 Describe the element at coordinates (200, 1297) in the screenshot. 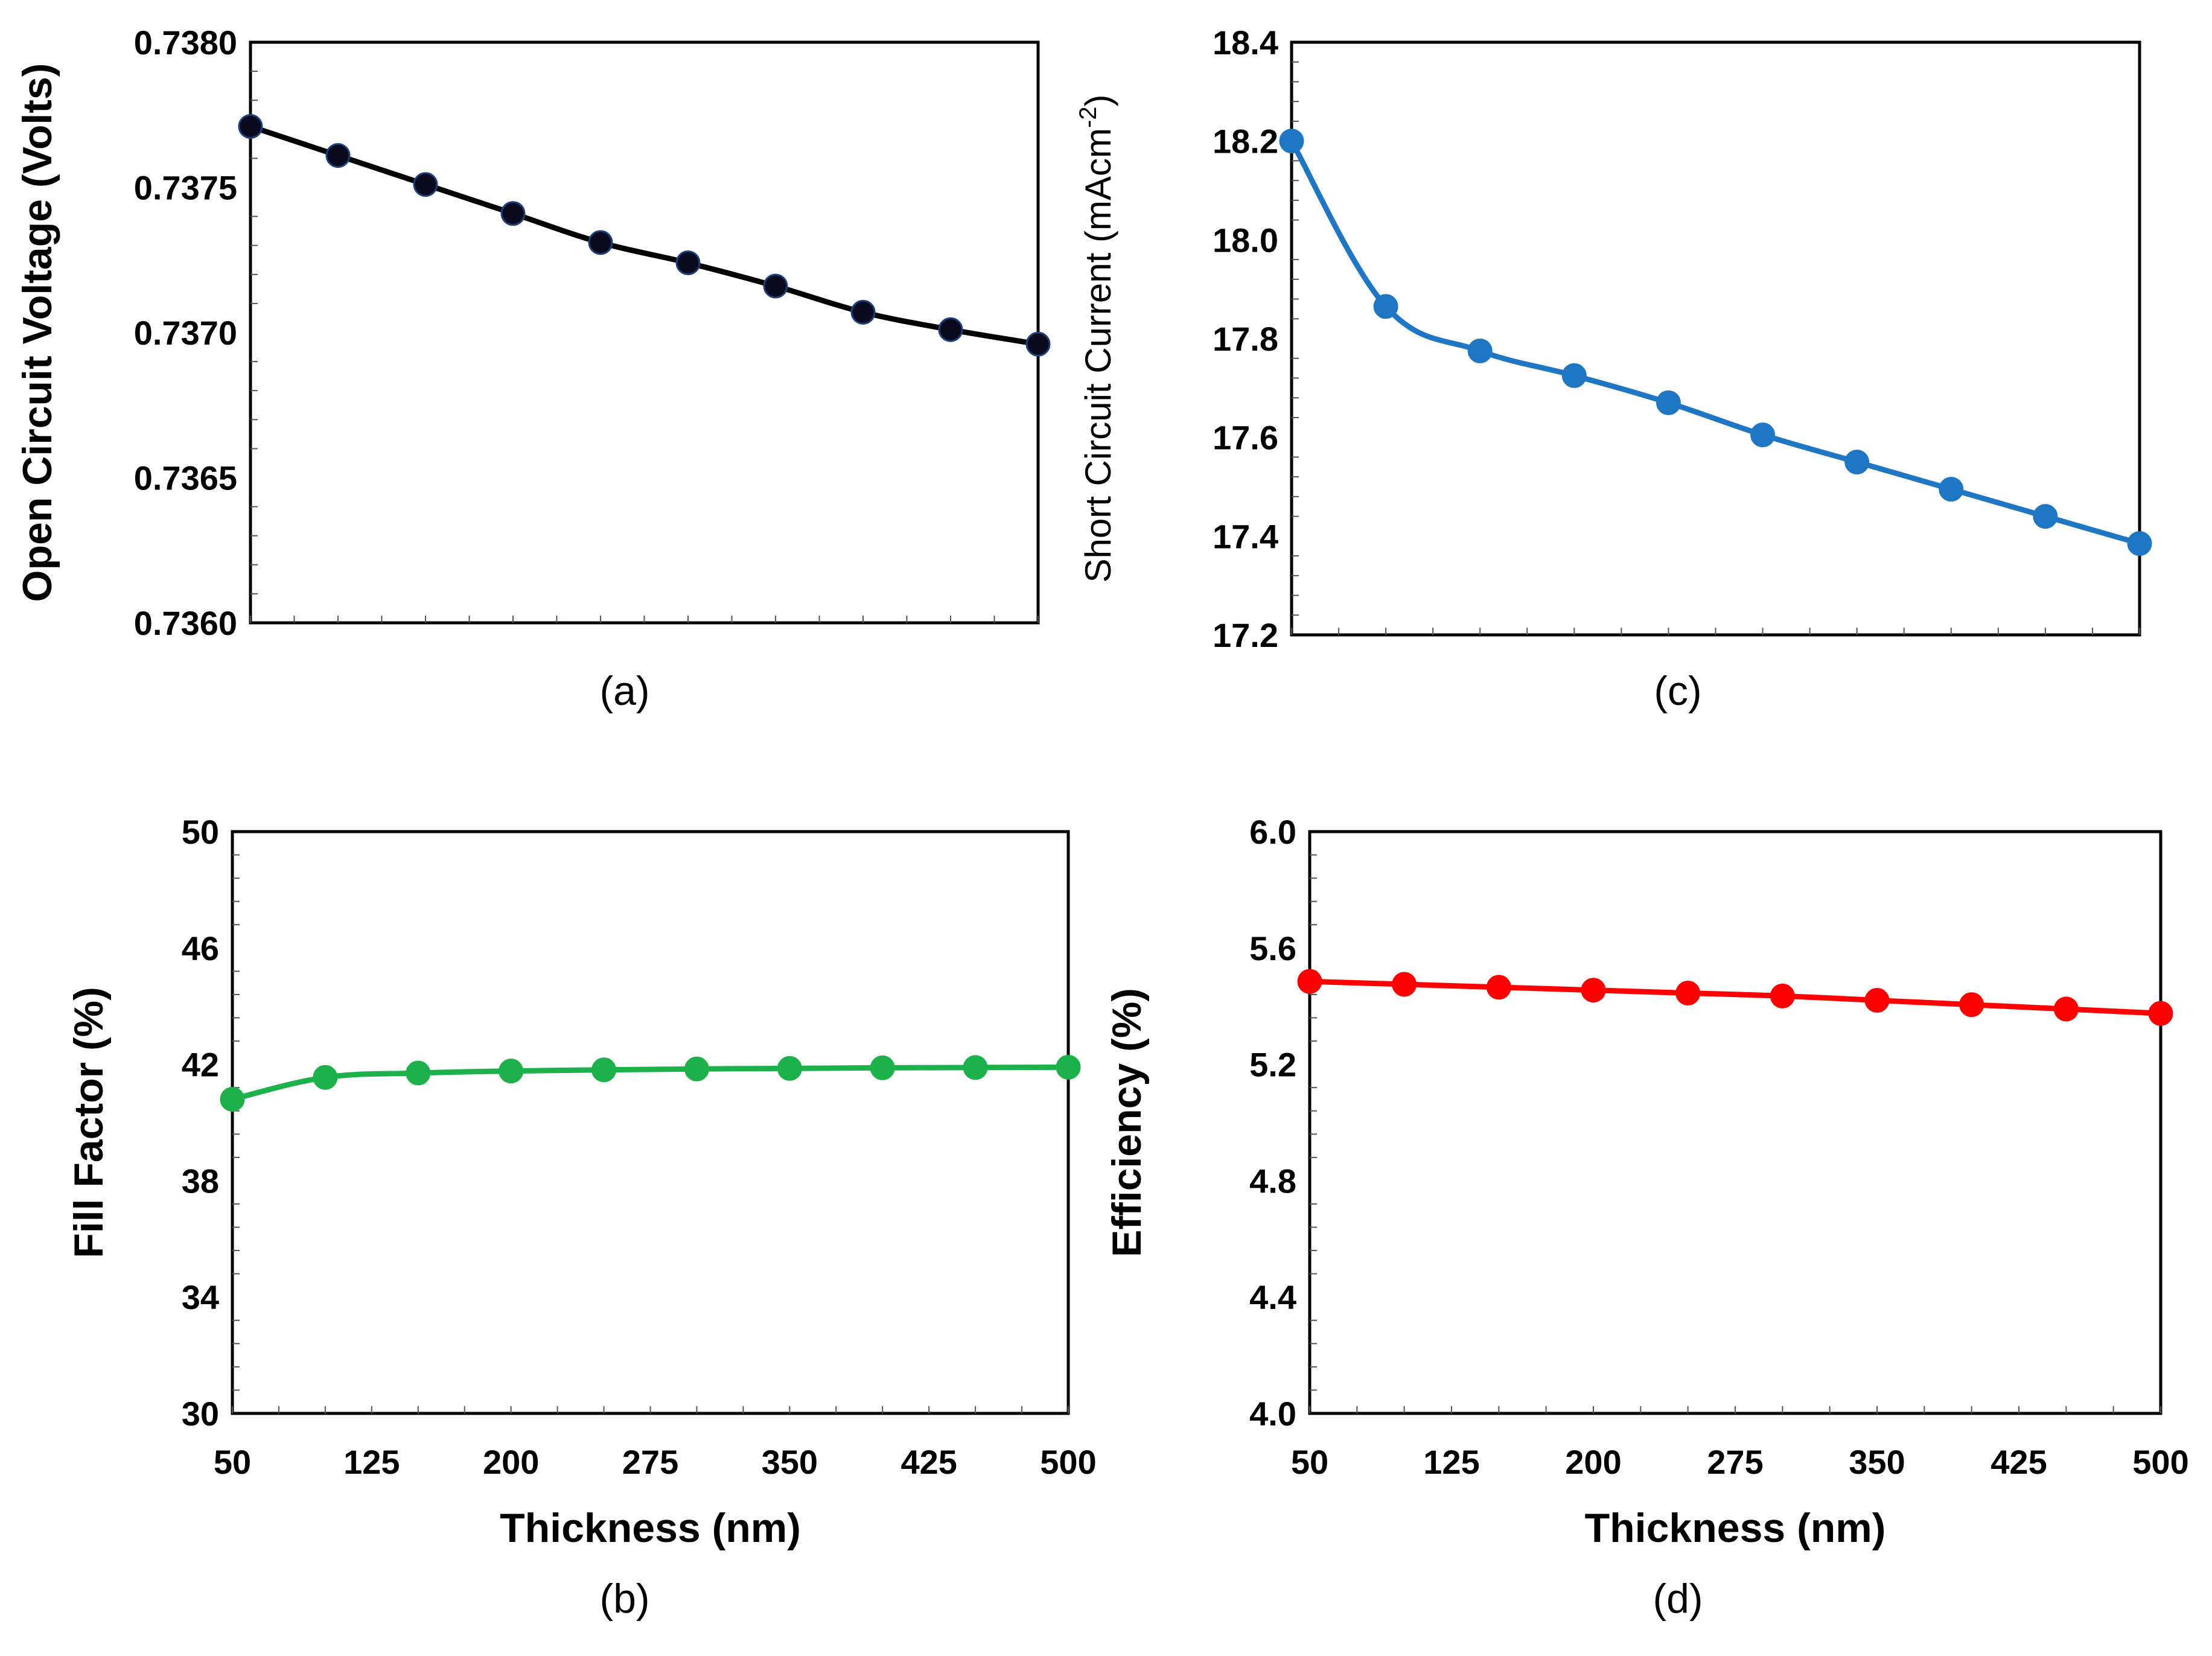

I see `y-tick-label: 34` at that location.